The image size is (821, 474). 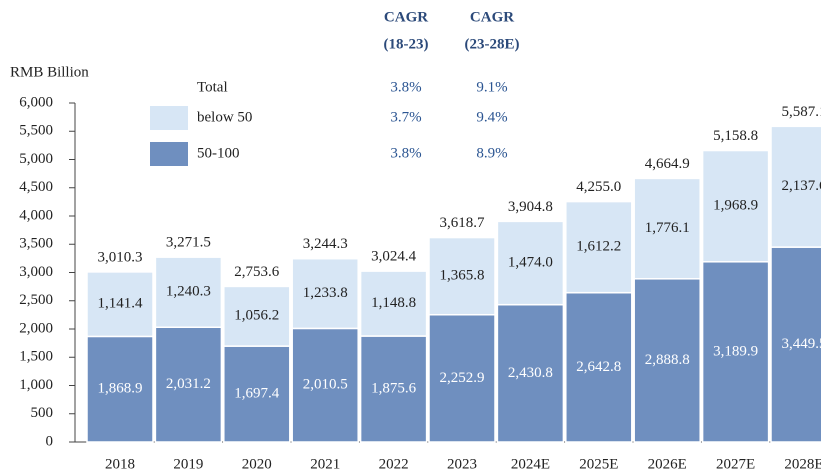 I want to click on y-tick-label: 500, so click(x=42, y=413).